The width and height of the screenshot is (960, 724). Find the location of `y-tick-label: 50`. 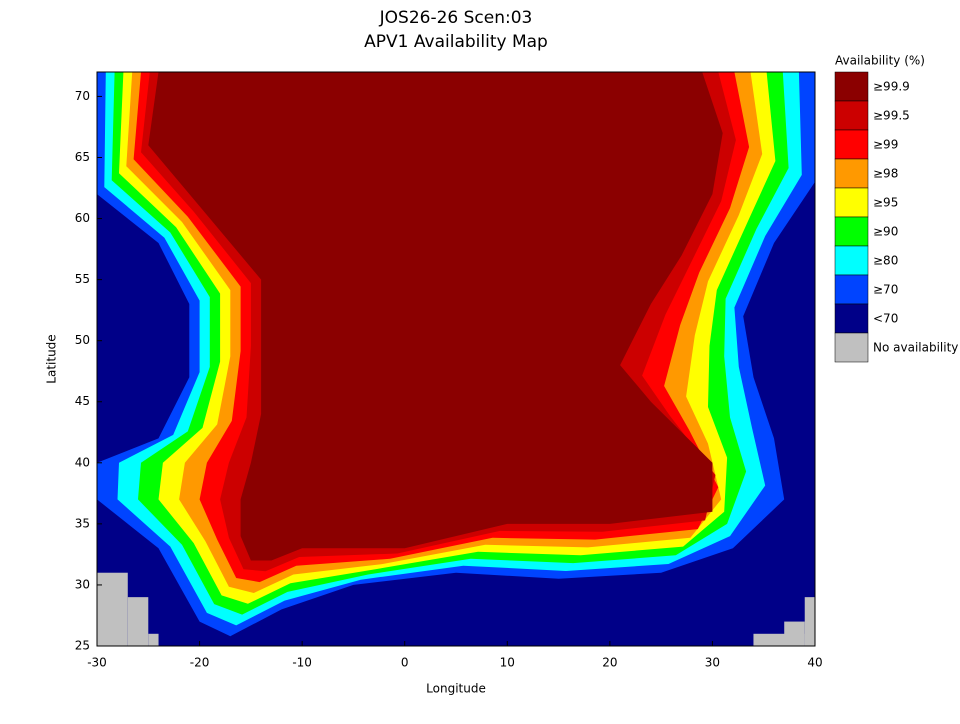

y-tick-label: 50 is located at coordinates (82, 340).